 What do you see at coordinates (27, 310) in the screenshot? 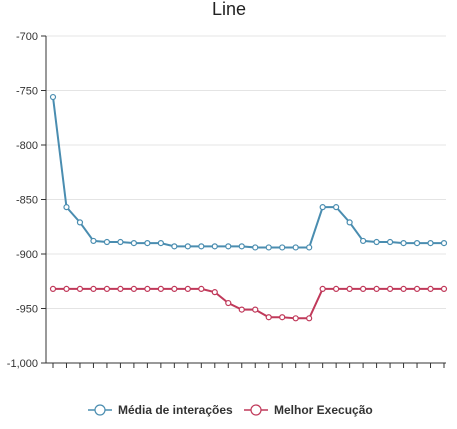
I see `y-tick-label: -950` at bounding box center [27, 310].